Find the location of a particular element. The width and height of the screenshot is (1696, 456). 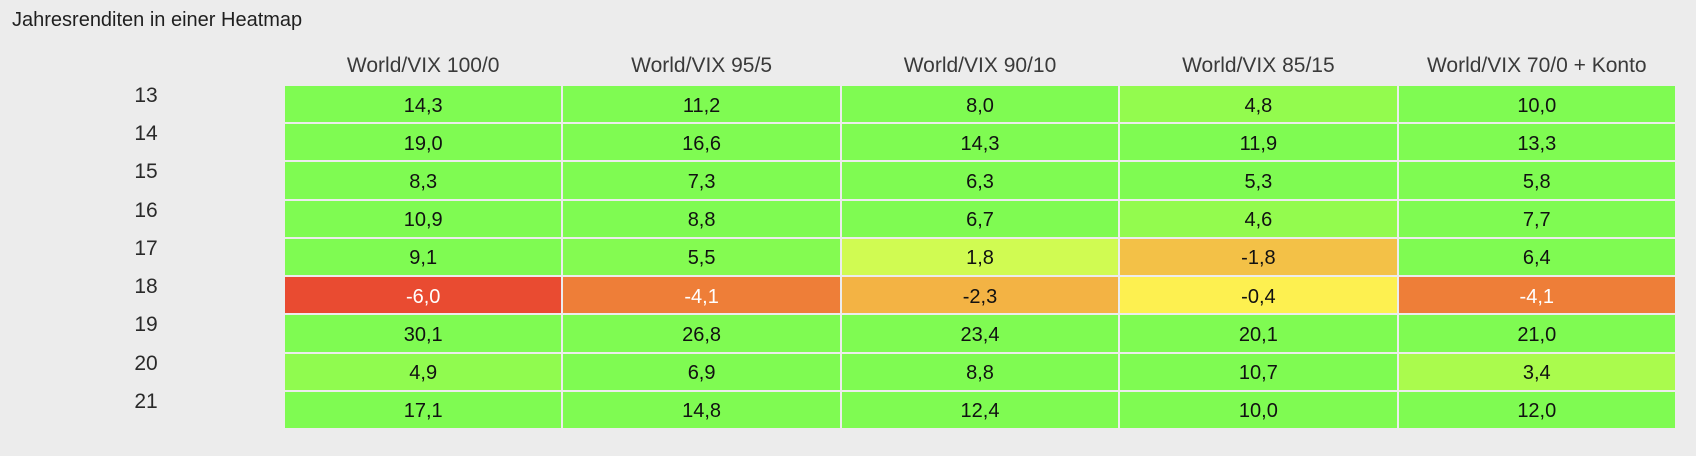

heatmap-cell: 4,9 is located at coordinates (423, 371).